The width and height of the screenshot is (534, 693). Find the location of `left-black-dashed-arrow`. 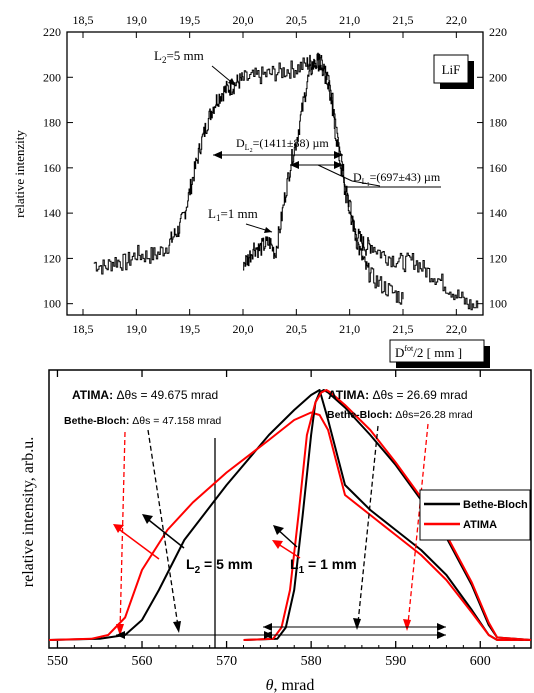

left-black-dashed-arrow is located at coordinates (163, 528).